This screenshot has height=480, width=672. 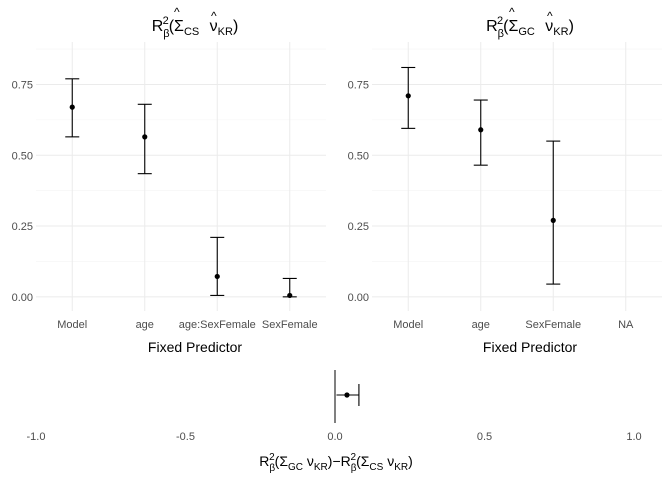 What do you see at coordinates (633, 437) in the screenshot?
I see `x-tick-label: 1.0` at bounding box center [633, 437].